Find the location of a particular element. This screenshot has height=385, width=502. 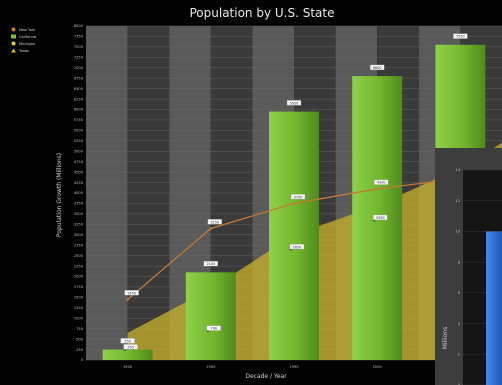

data-label-text: 5950 is located at coordinates (294, 103).